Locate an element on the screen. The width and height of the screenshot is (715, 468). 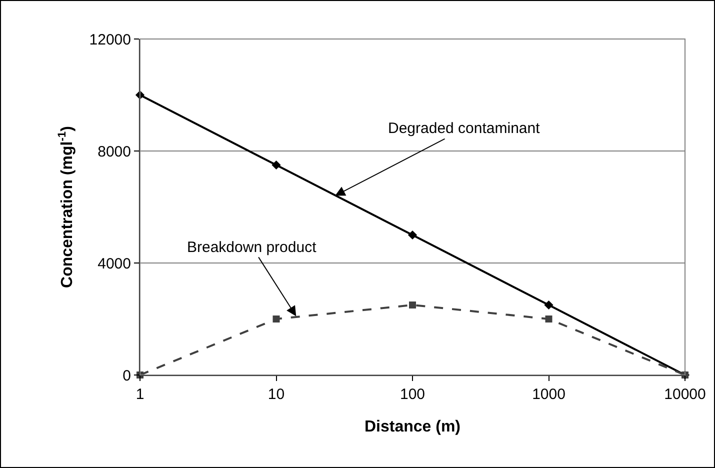
x-tick-label: 1 is located at coordinates (140, 394).